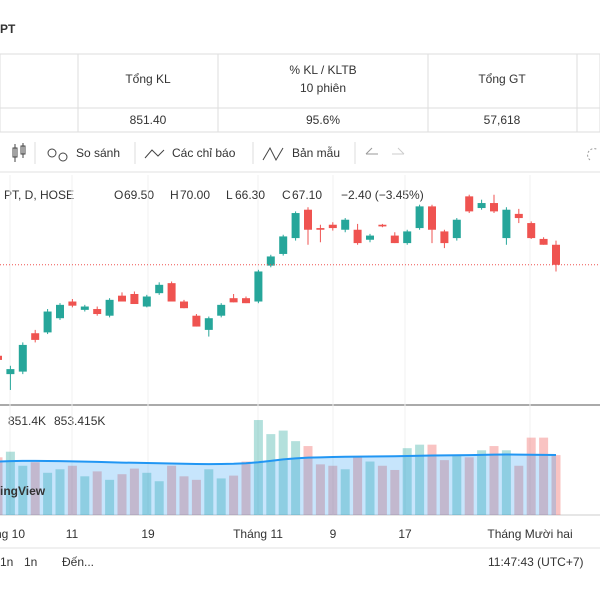  Describe the element at coordinates (405, 534) in the screenshot. I see `x-tick-label: 17` at that location.